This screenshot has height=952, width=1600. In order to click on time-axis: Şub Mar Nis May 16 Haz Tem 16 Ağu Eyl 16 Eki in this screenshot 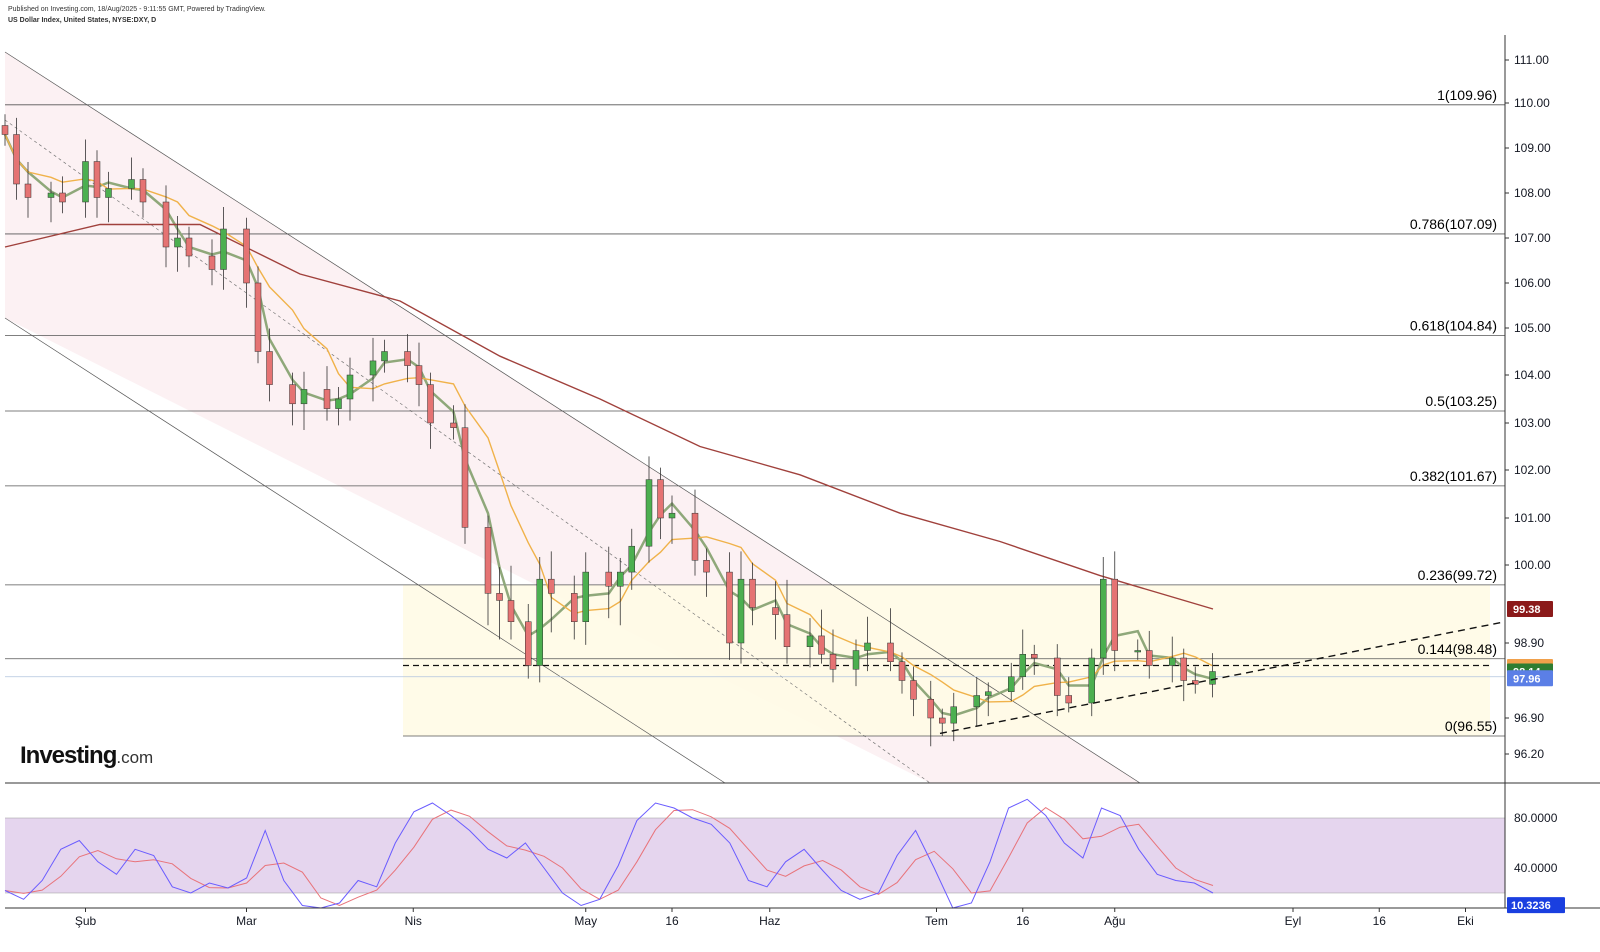, I will do `click(774, 918)`.